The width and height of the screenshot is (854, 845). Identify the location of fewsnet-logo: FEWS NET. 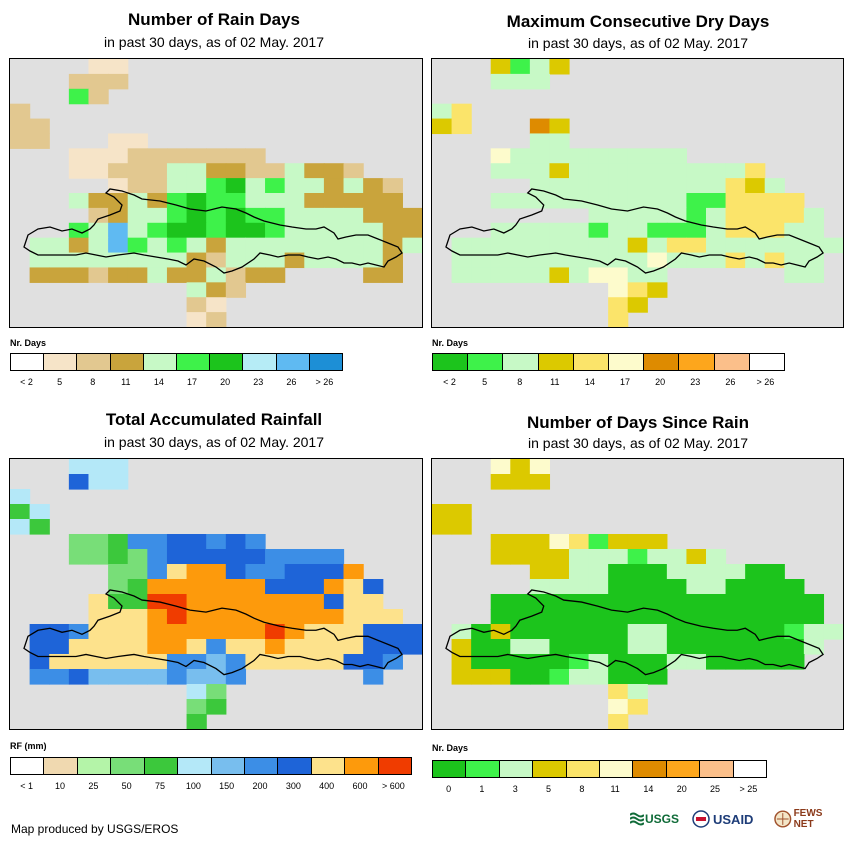
(809, 819).